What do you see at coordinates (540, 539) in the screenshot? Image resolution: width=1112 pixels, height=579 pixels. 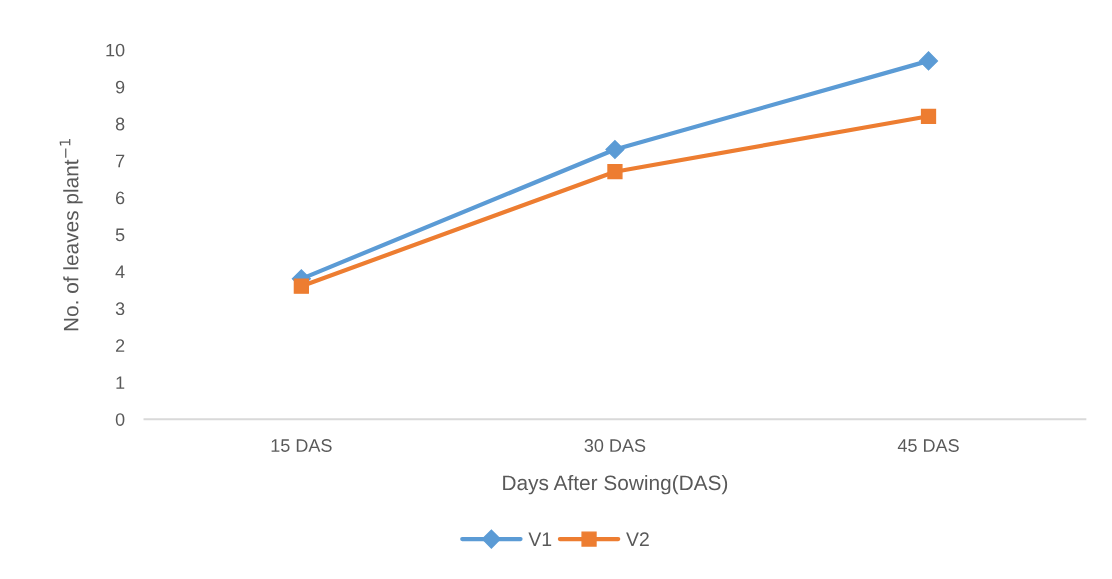 I see `legend-label: V1` at bounding box center [540, 539].